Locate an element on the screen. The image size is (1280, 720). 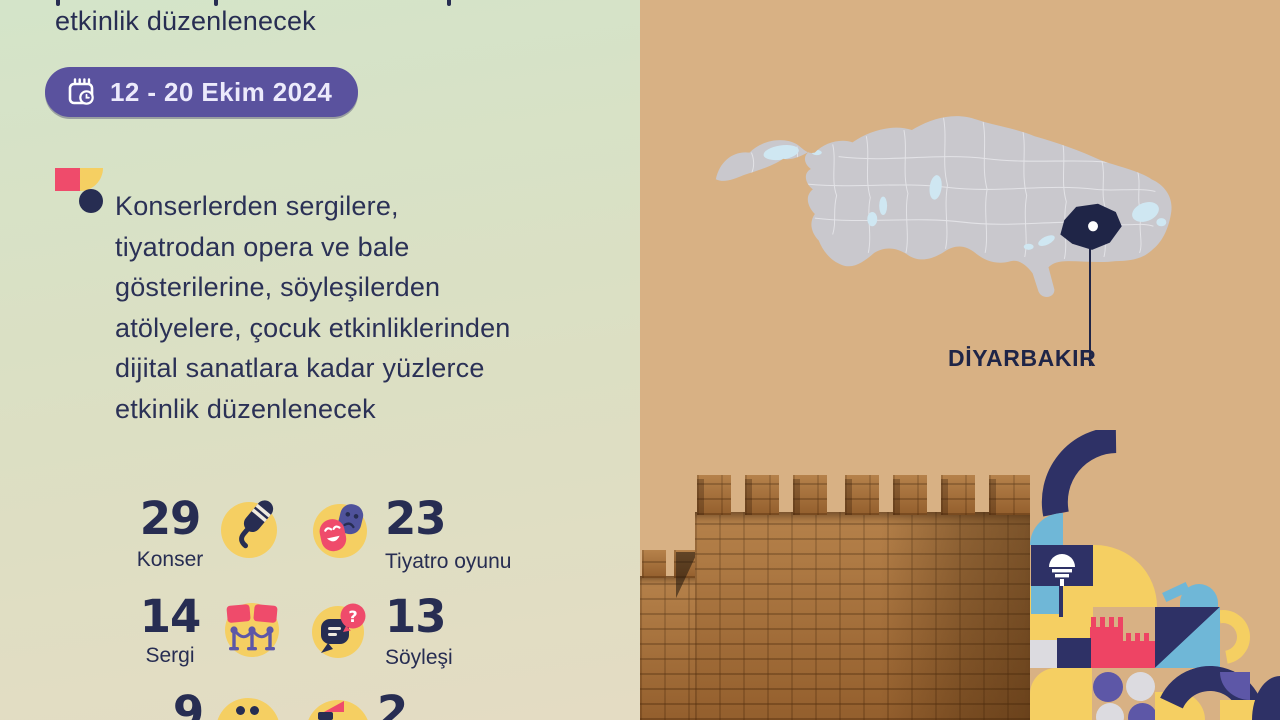
castle-silhouette is located at coordinates (1122, 642).